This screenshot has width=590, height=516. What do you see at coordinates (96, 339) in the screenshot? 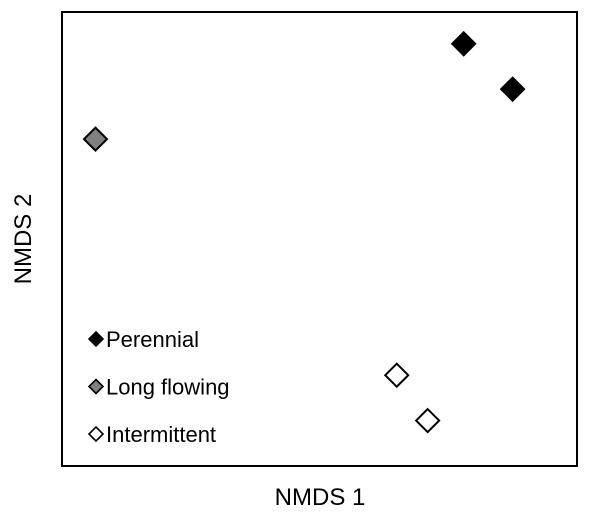
I see `legend-marker-perennial` at bounding box center [96, 339].